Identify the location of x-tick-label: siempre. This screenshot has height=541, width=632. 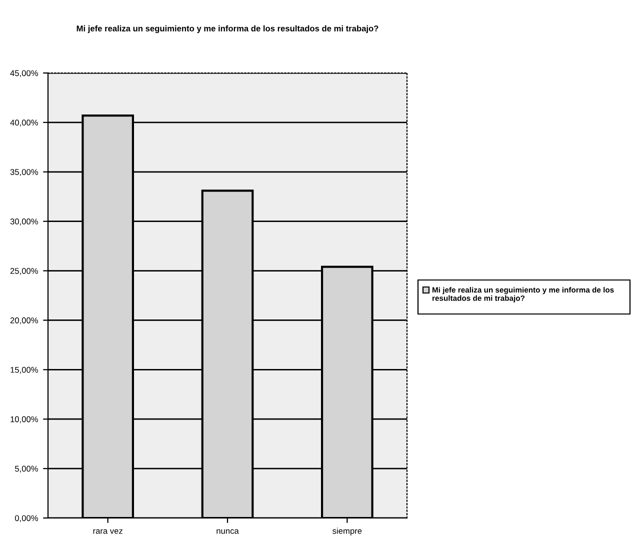
(347, 532).